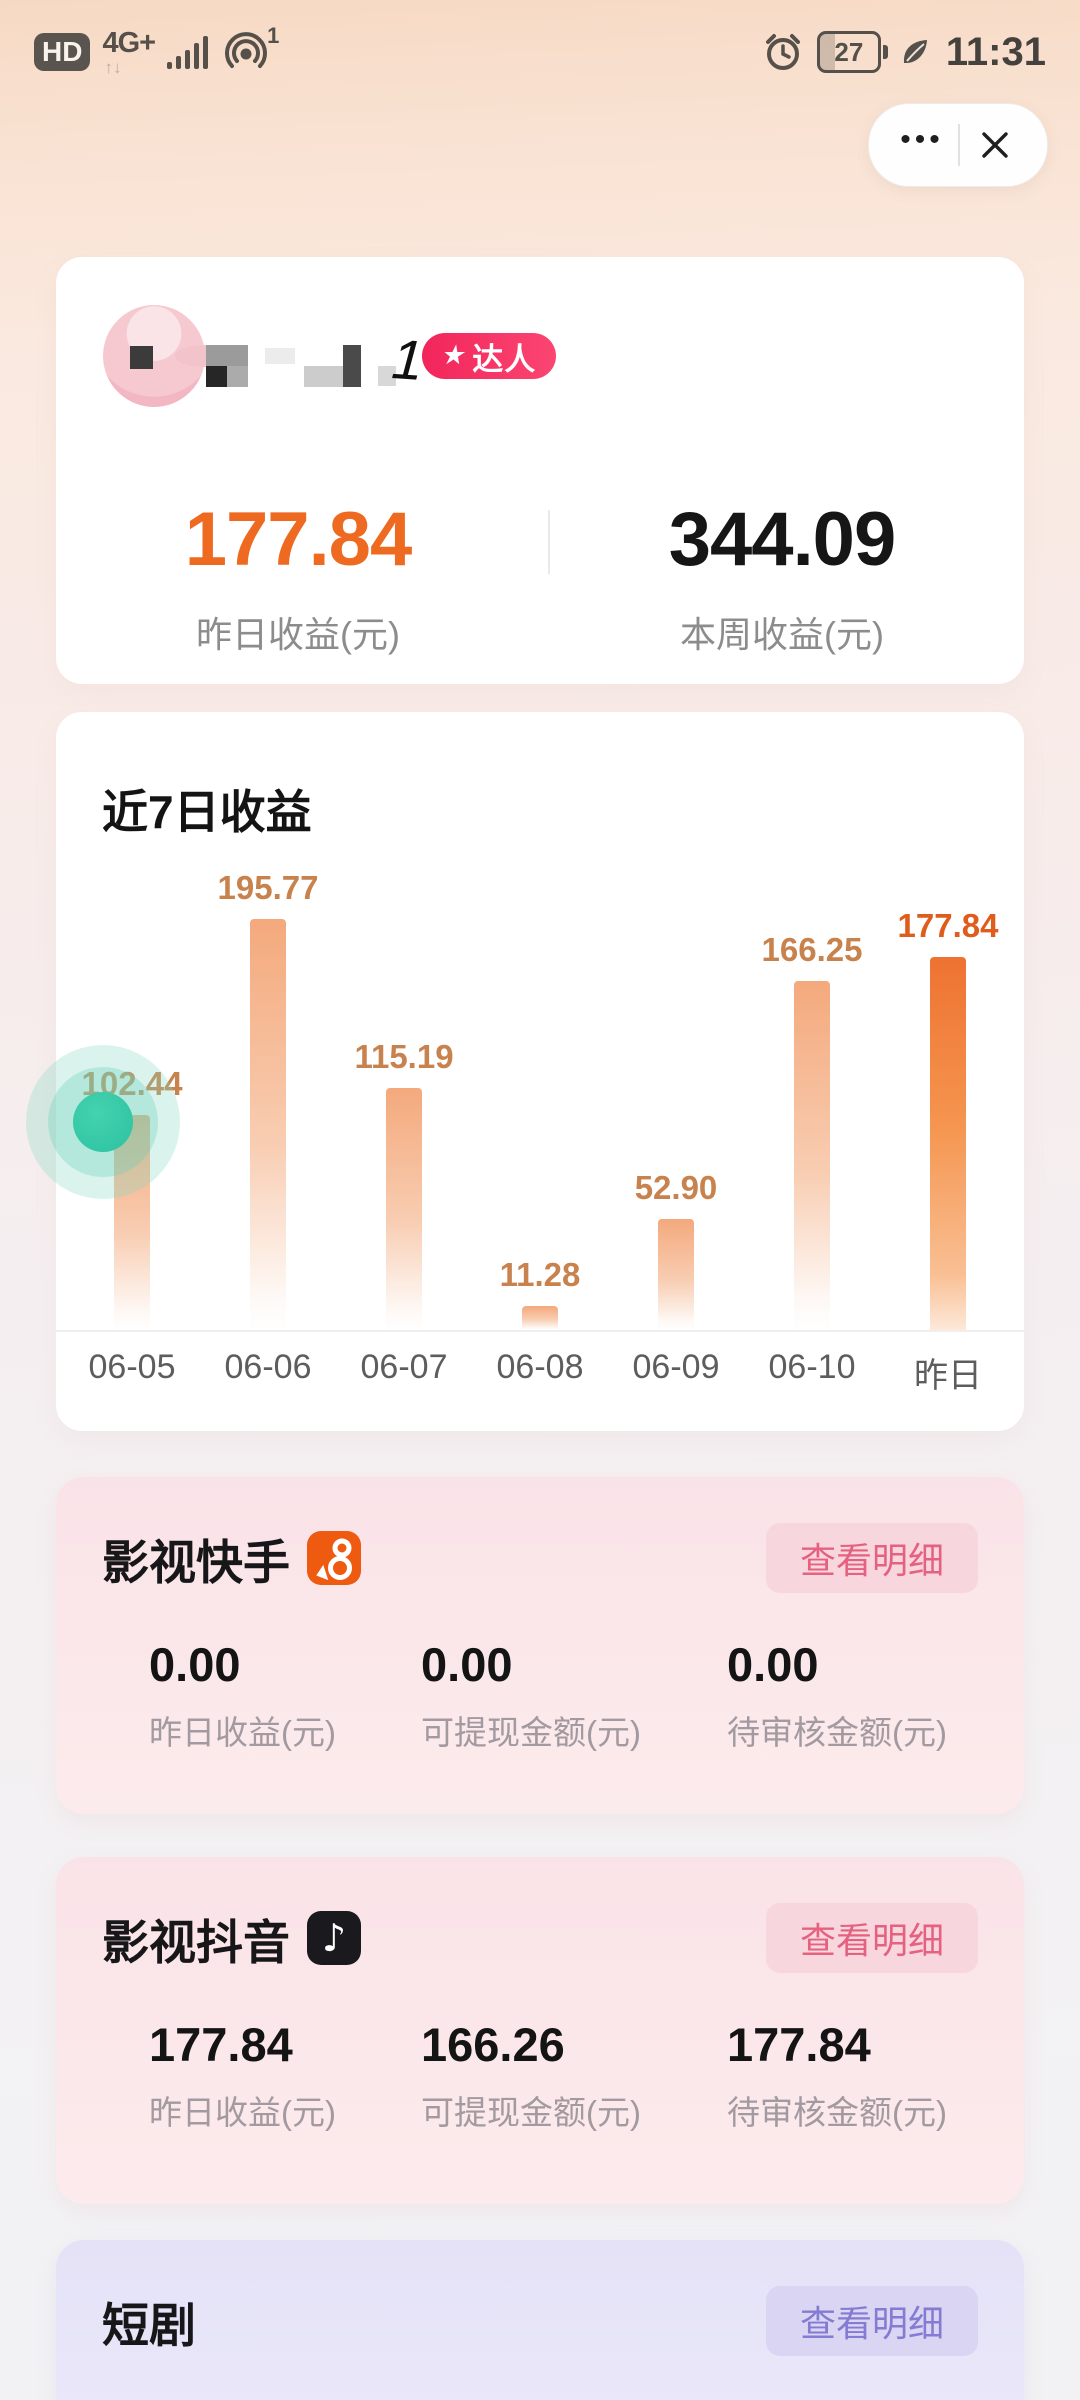 The image size is (1080, 2400). I want to click on kuaishou-icon, so click(334, 1558).